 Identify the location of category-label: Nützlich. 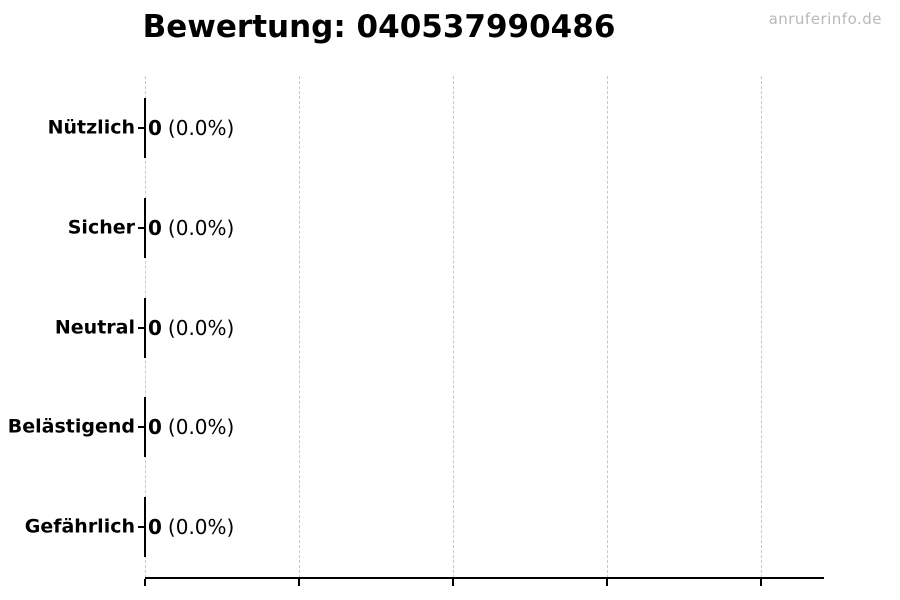
(91, 127).